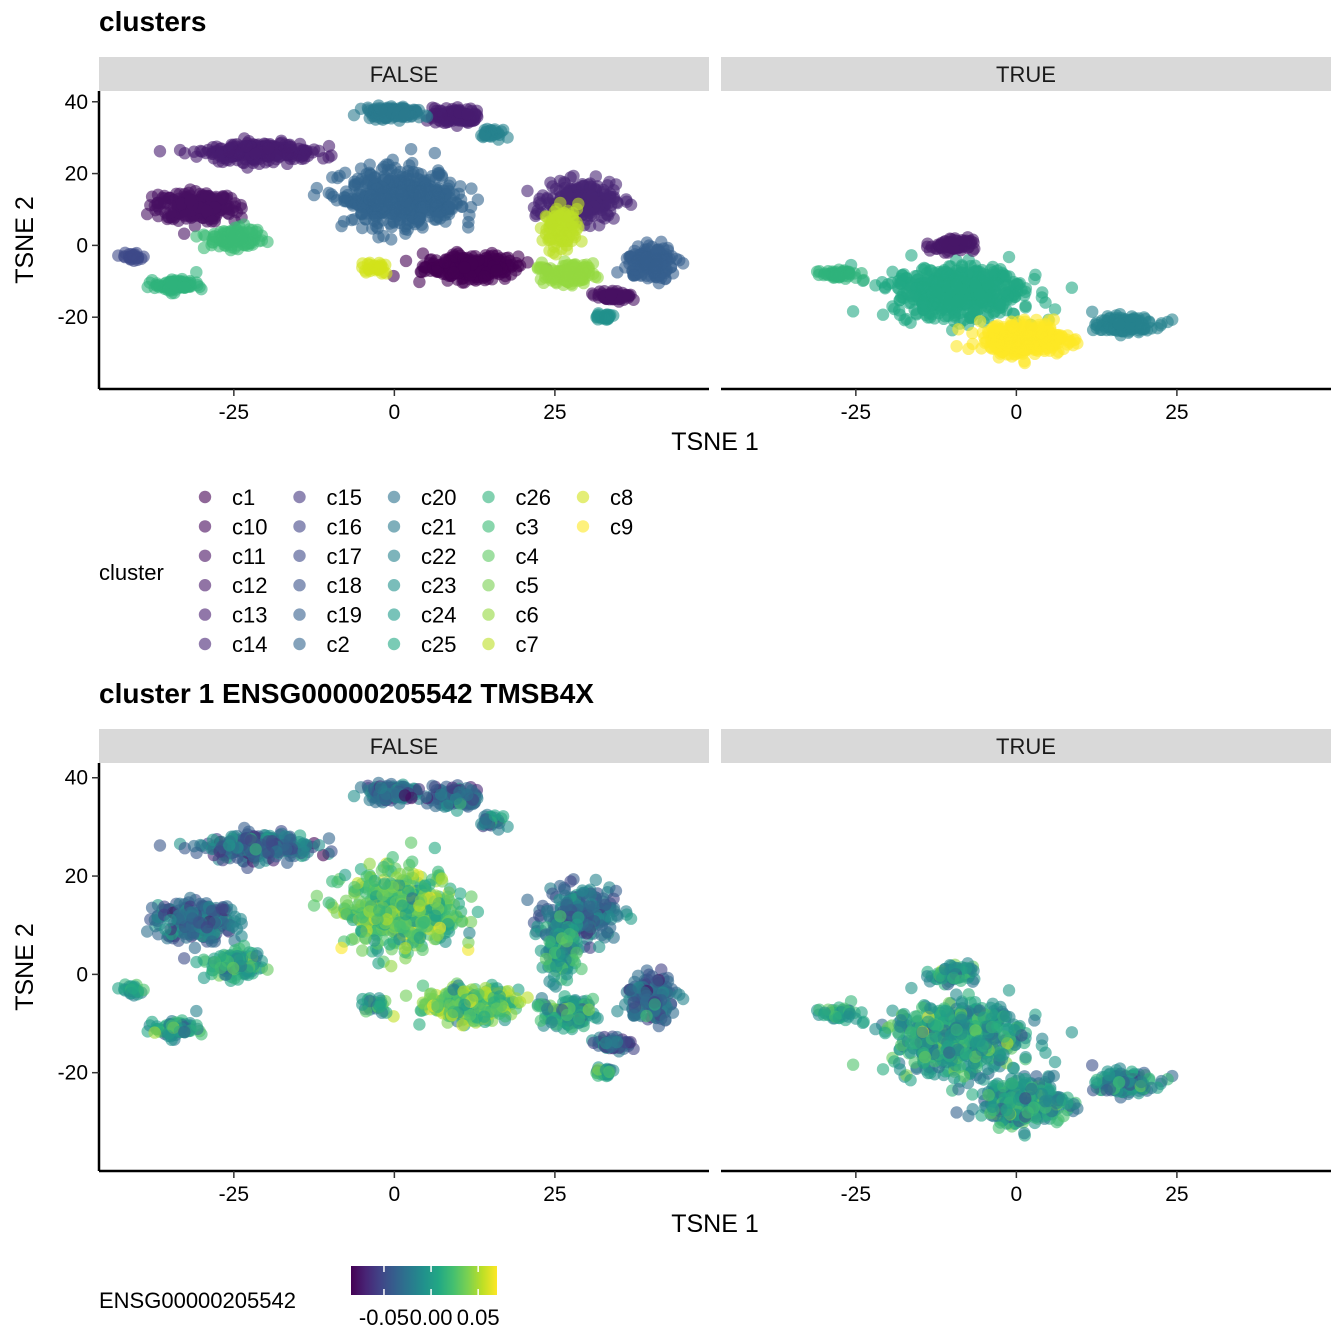 The height and width of the screenshot is (1344, 1344). I want to click on x-tick-label: 25, so click(554, 1194).